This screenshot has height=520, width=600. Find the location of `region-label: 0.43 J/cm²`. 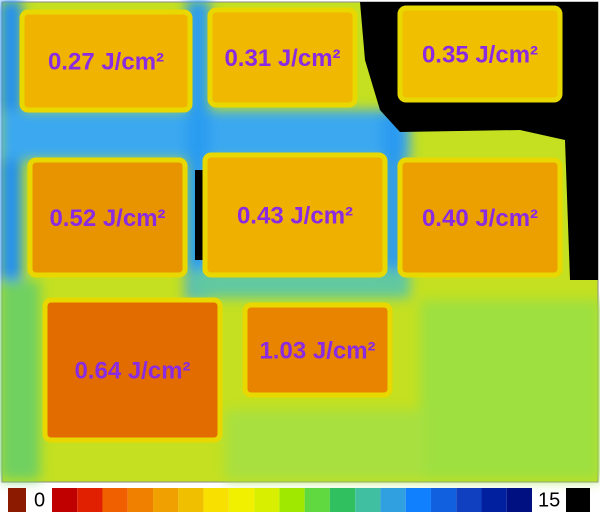

region-label: 0.43 J/cm² is located at coordinates (295, 215).